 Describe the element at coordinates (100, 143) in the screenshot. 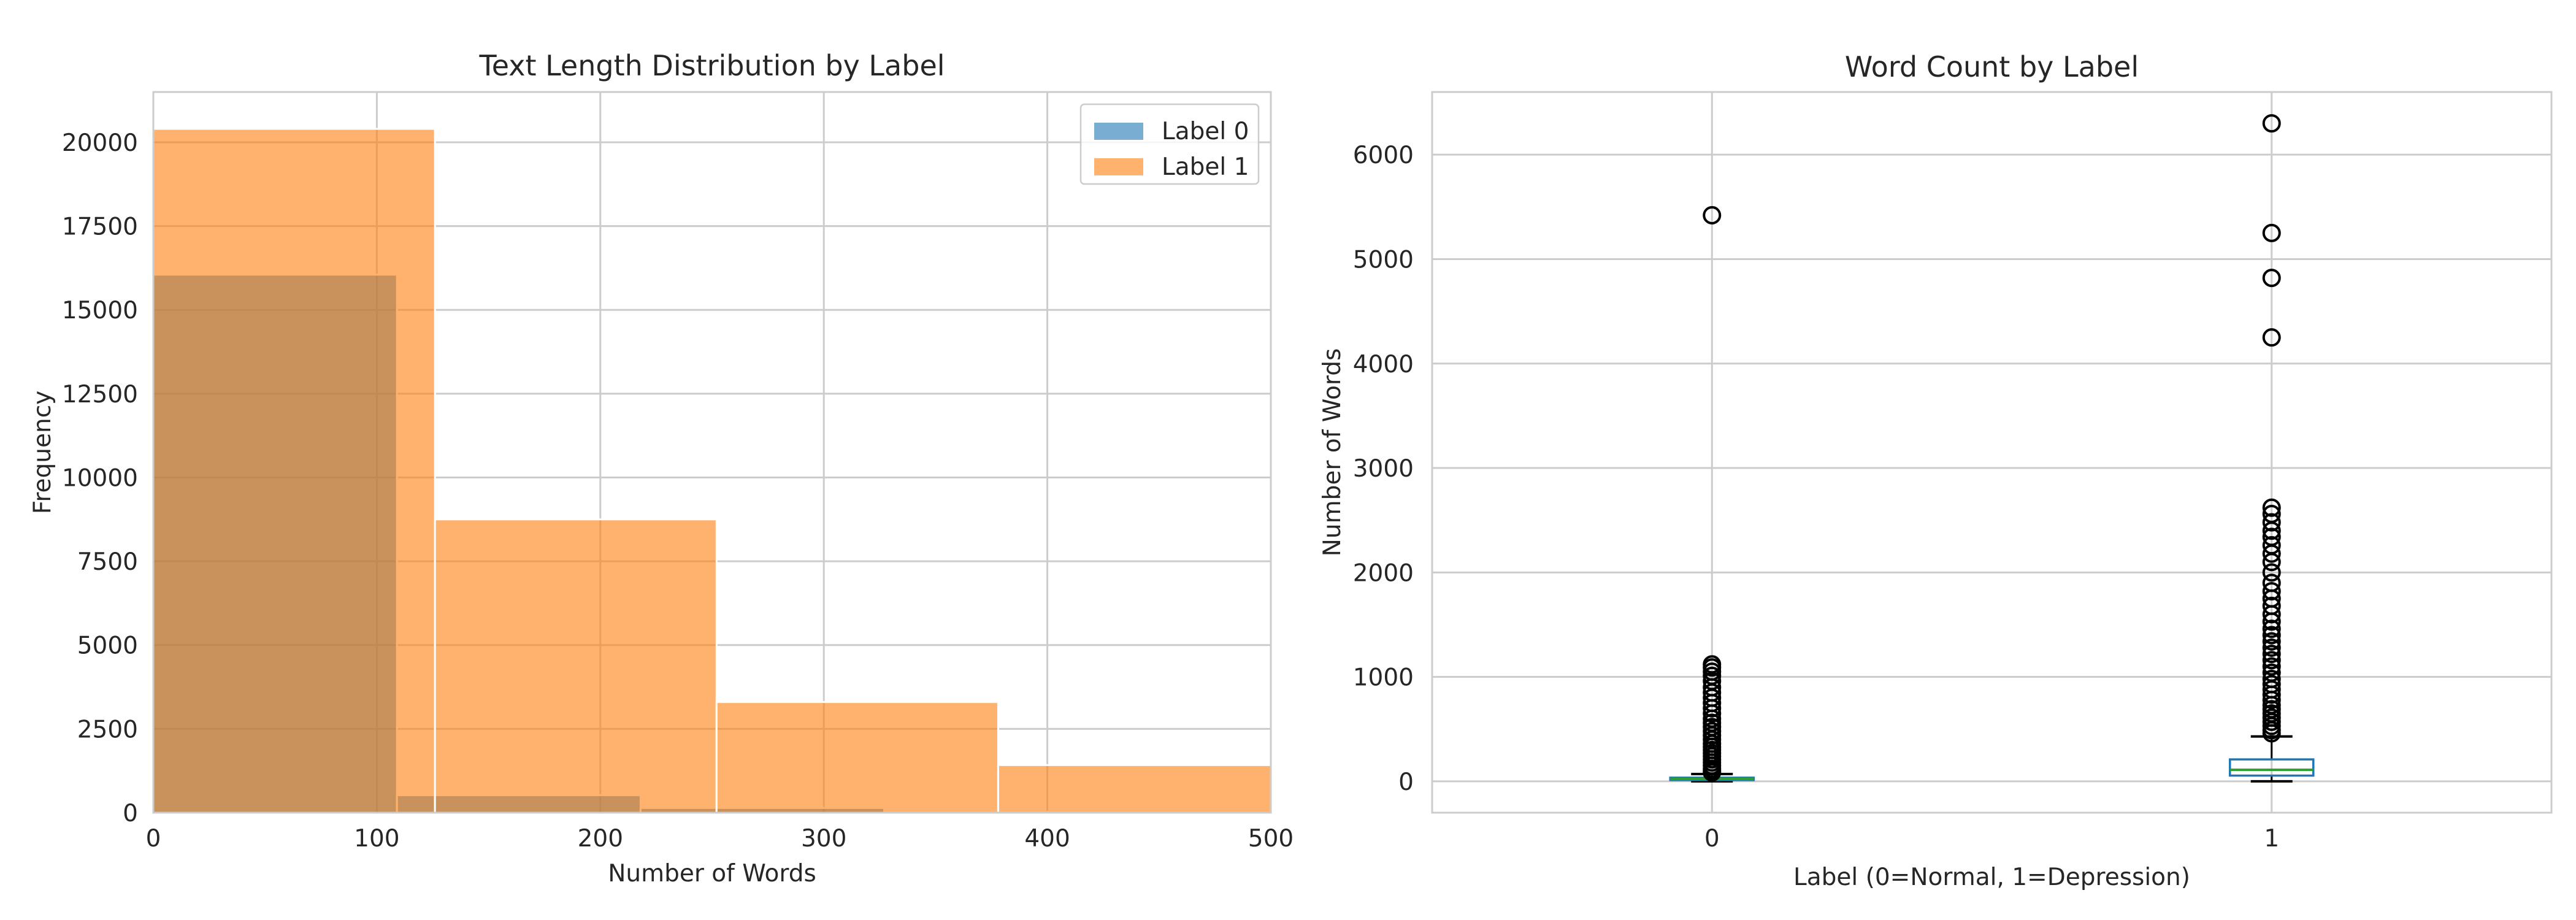

I see `histogram-y-tick-20000: 20000` at that location.